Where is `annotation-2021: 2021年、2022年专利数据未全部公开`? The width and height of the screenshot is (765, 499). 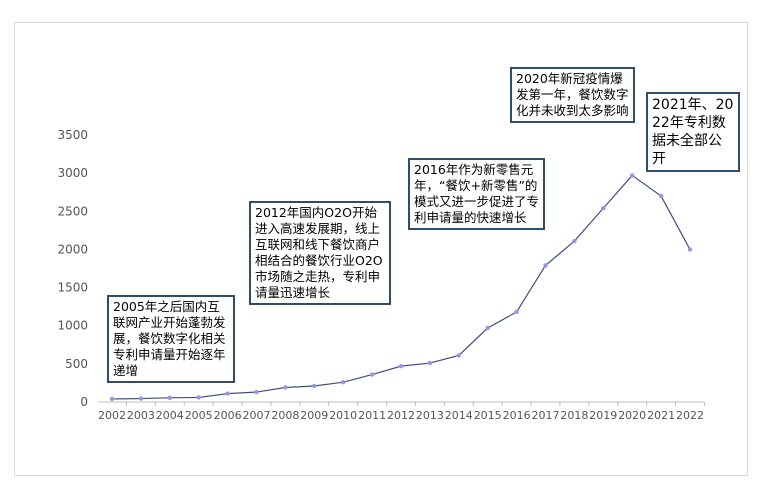
annotation-2021: 2021年、2022年专利数据未全部公开 is located at coordinates (693, 132).